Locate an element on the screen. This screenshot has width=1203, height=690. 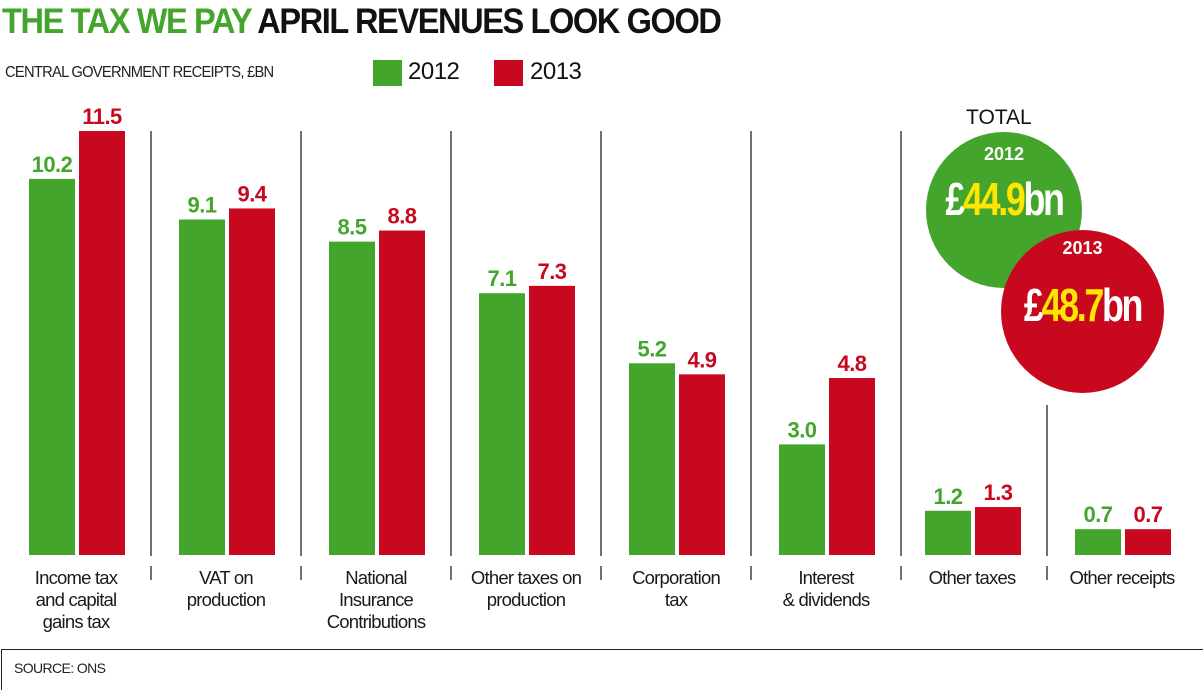
total-circle-2012: 2012 £44.9bn is located at coordinates (1004, 210).